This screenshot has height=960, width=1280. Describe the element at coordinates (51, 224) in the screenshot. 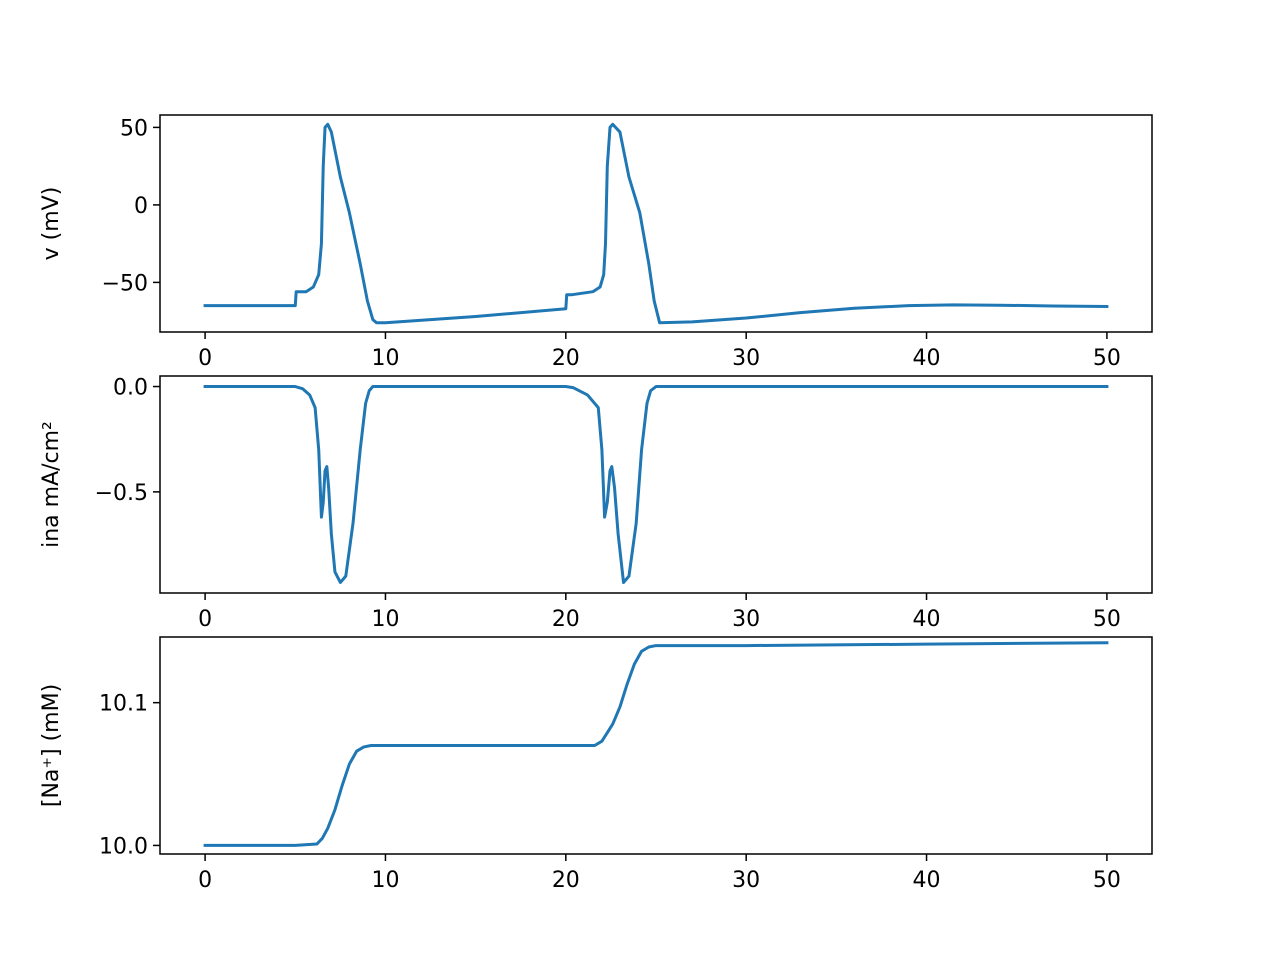

I see `y-axis-label: v (mV)` at that location.